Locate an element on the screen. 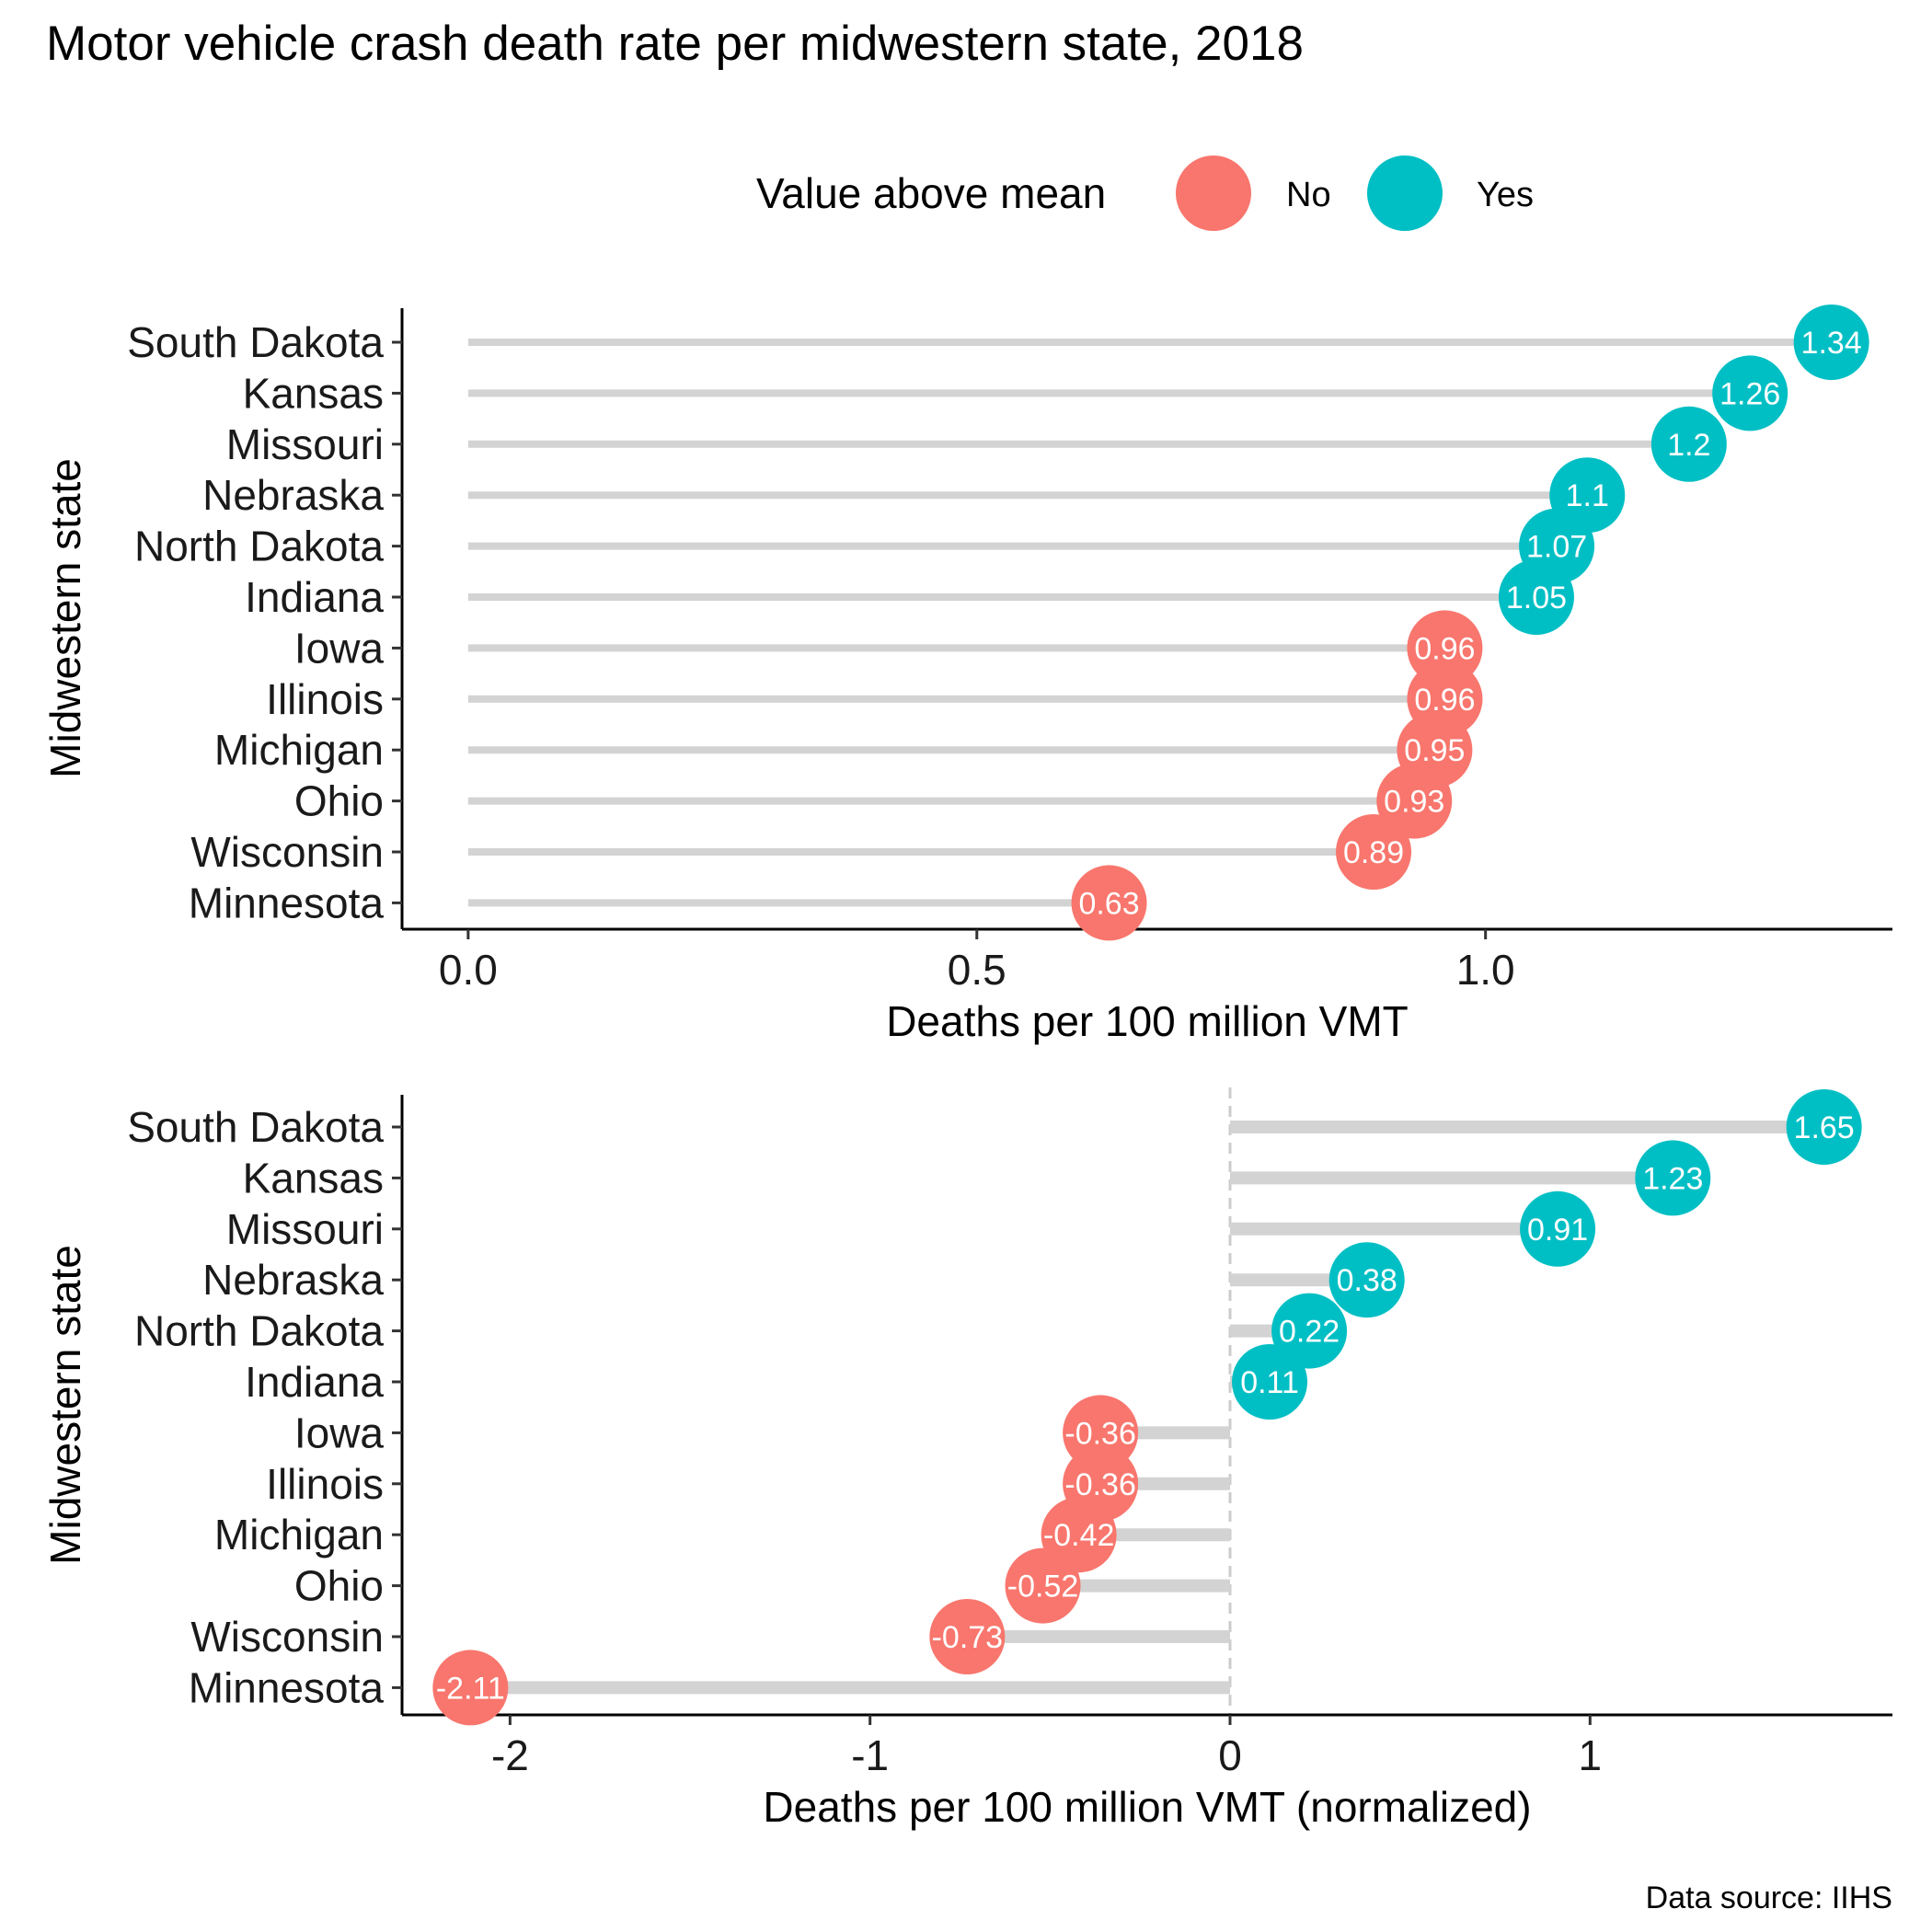 The width and height of the screenshot is (1932, 1932). x-tick-label: 0.0 is located at coordinates (468, 970).